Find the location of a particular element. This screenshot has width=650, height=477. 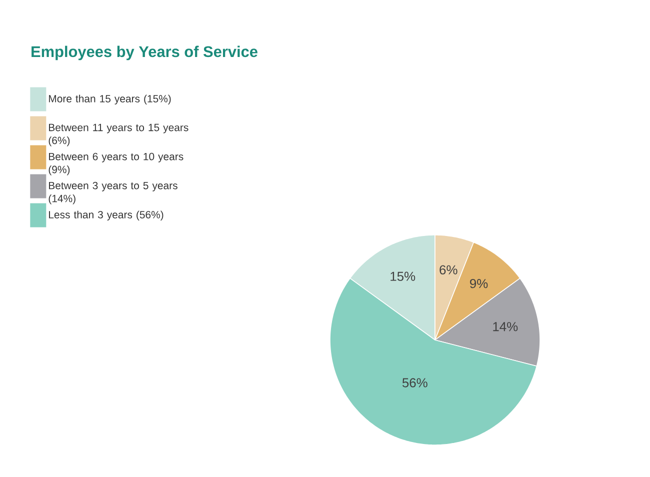

data-label: 56% is located at coordinates (415, 383).